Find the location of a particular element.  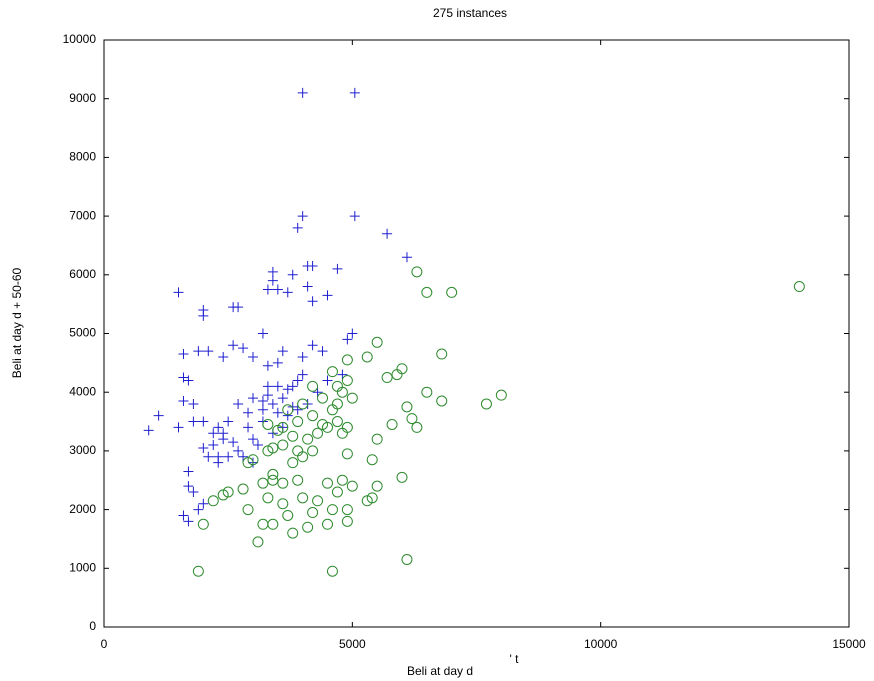

annotation: ' t is located at coordinates (515, 659).